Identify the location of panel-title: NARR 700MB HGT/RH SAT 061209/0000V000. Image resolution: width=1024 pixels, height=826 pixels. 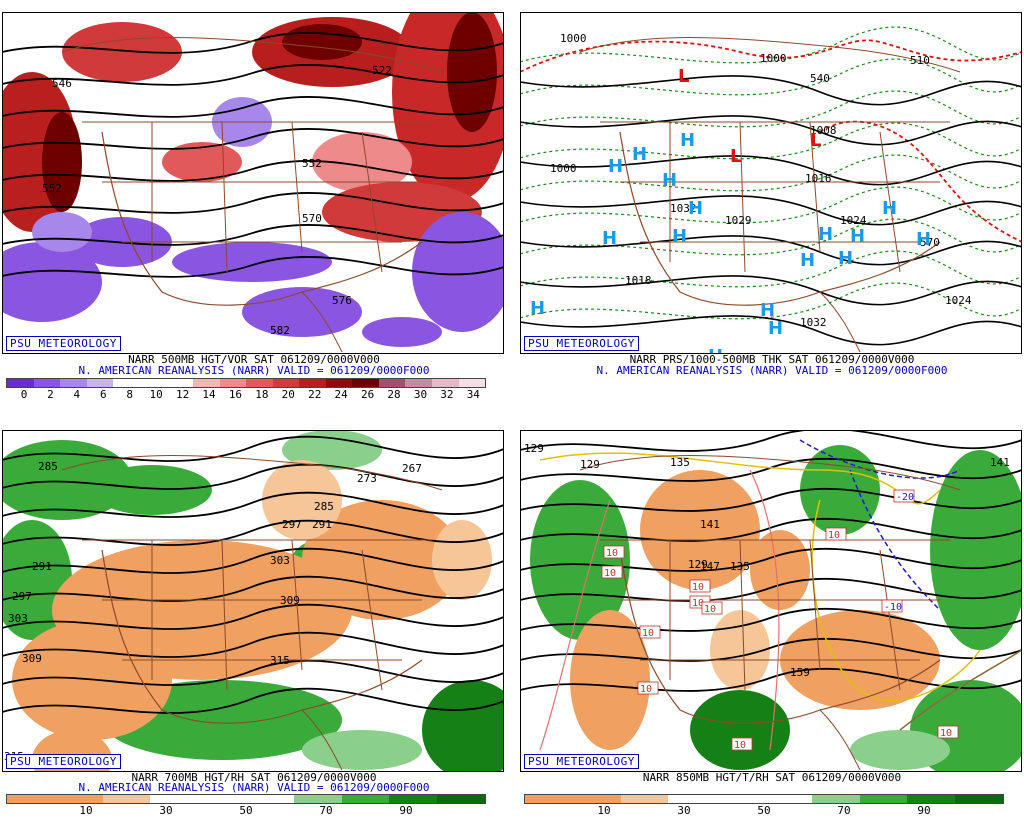
(254, 777).